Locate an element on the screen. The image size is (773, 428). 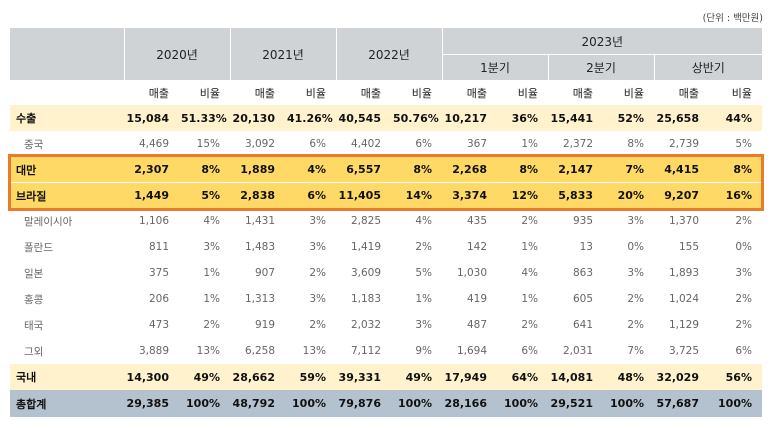
revenue-cell: 435 is located at coordinates (476, 221).